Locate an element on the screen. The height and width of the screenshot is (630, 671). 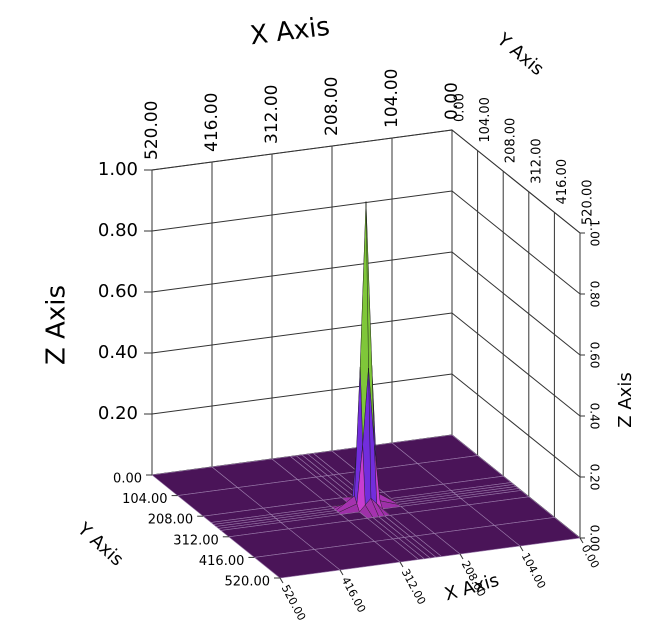
z-axis-title-left: Z Axis is located at coordinates (57, 325).